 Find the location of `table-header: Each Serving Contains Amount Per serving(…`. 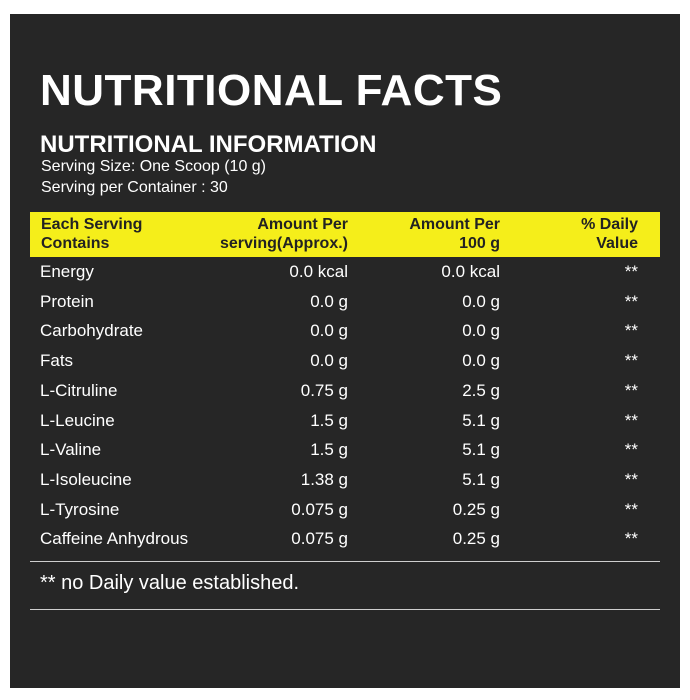

table-header: Each Serving Contains Amount Per serving(… is located at coordinates (345, 234).